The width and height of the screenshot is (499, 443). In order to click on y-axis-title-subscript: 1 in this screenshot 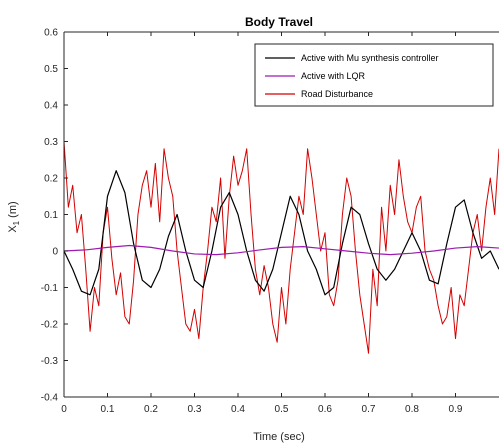, I will do `click(16, 222)`.